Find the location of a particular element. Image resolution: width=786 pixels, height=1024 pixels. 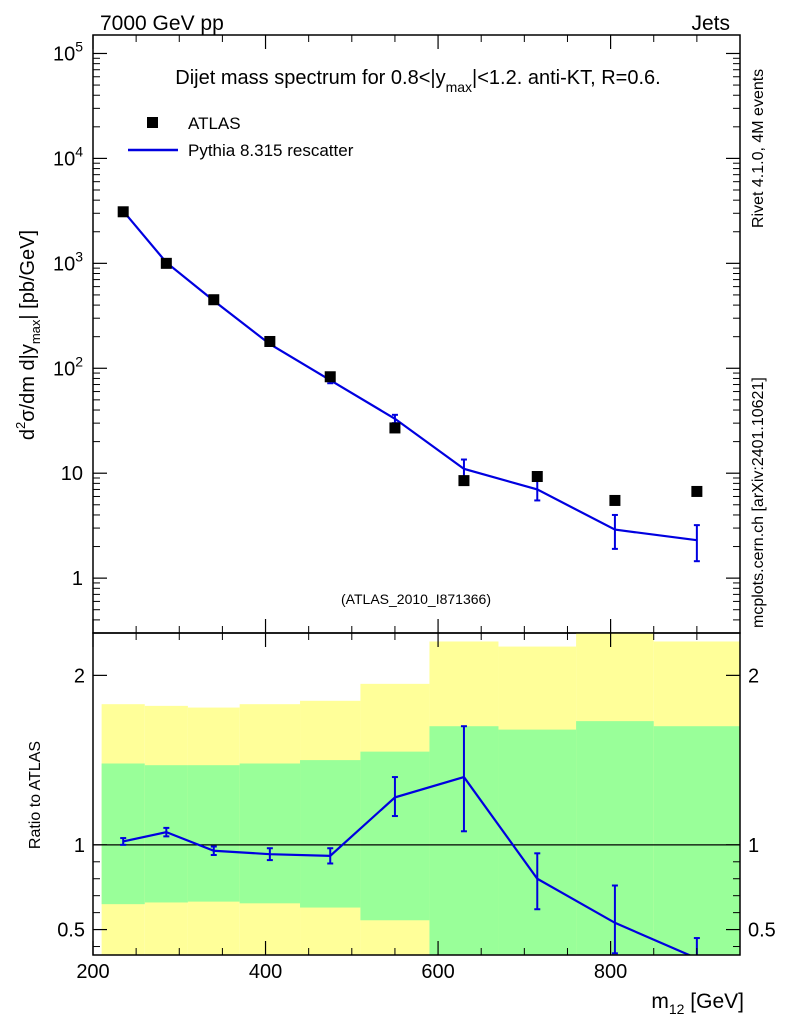

ratio-ytick-label: 2 is located at coordinates (79, 676).